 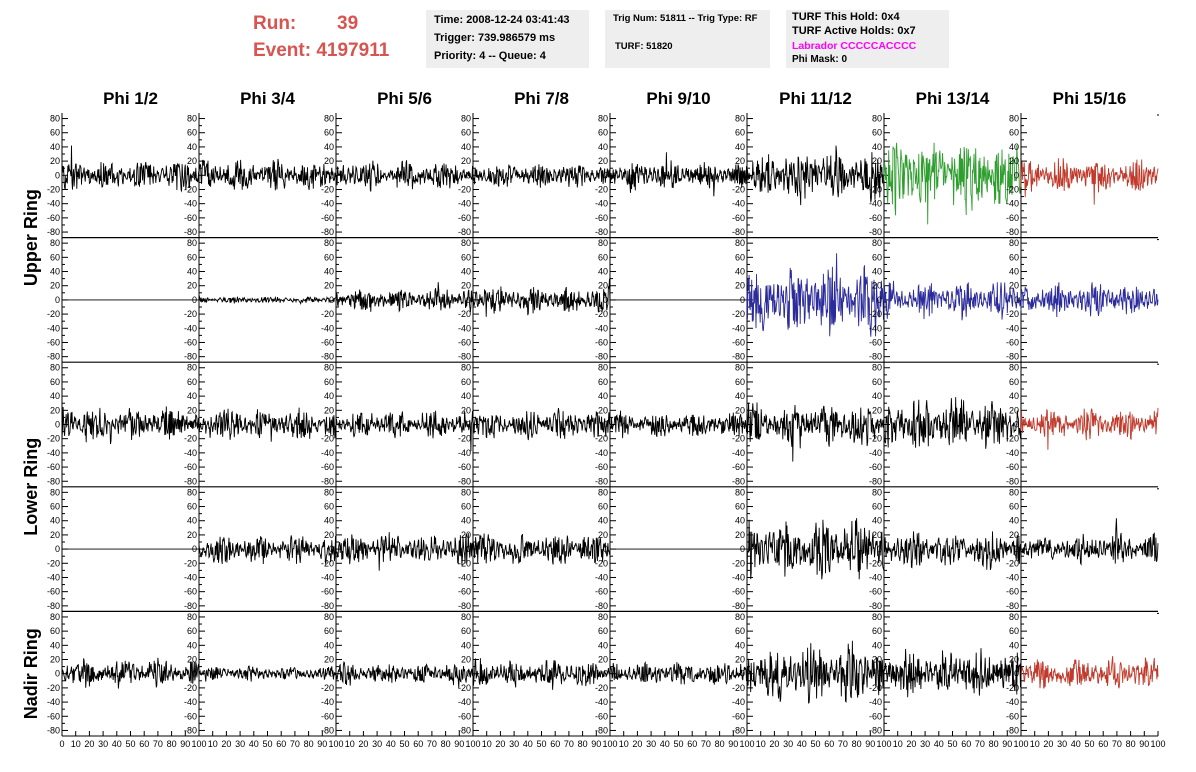 What do you see at coordinates (1131, 744) in the screenshot?
I see `x-tick-label: 80` at bounding box center [1131, 744].